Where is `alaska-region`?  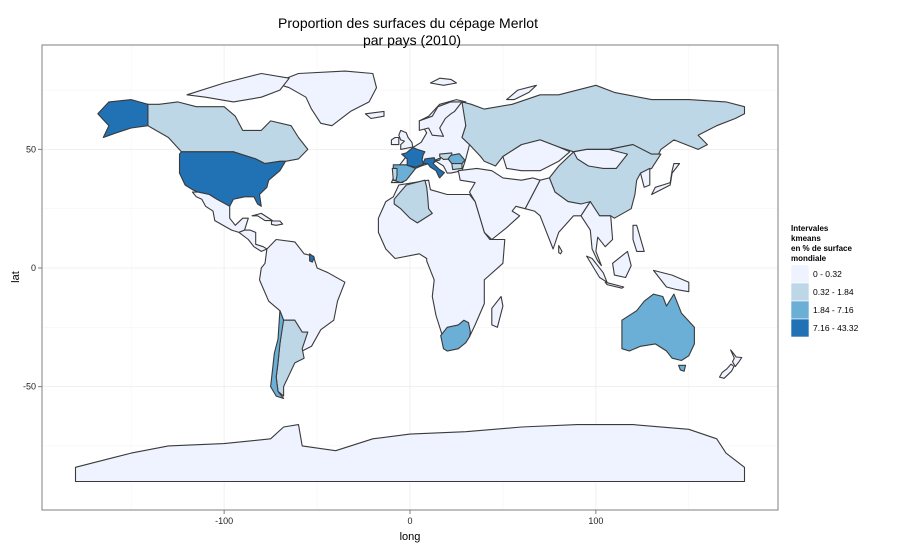
alaska-region is located at coordinates (123, 119).